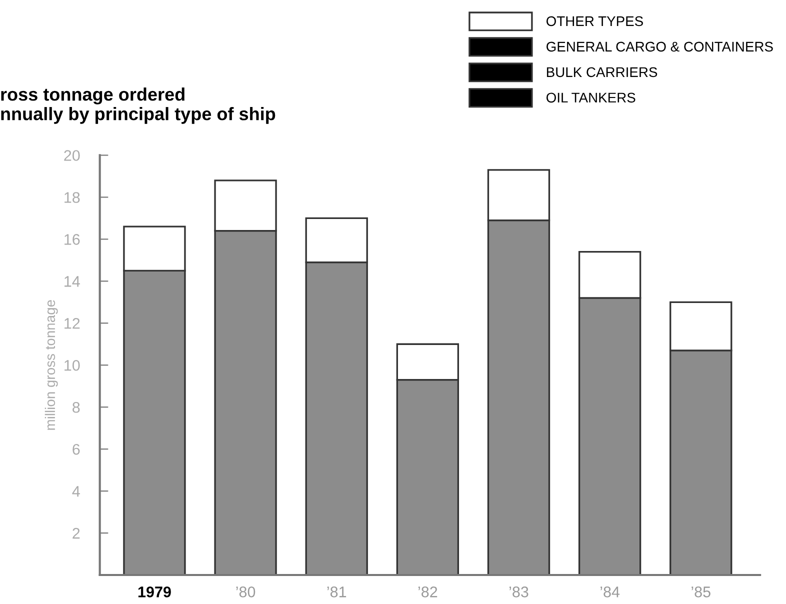 The height and width of the screenshot is (604, 786). I want to click on x-tick-label: ’83, so click(518, 592).